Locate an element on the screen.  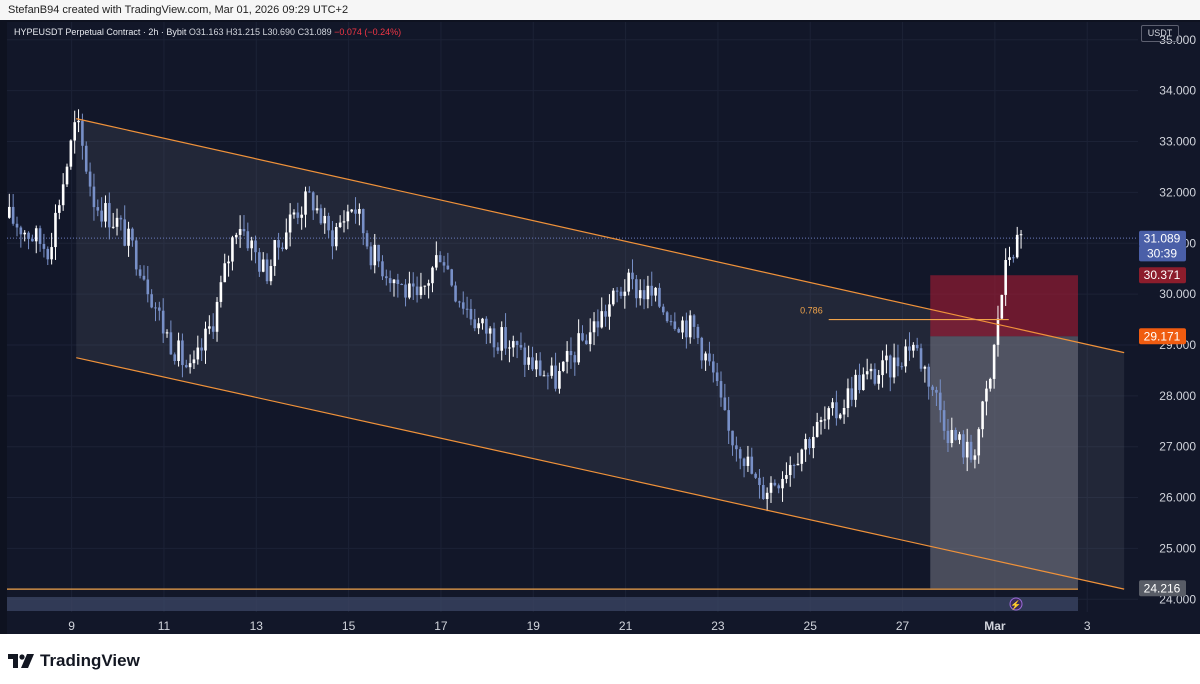
tradingview-brand: TradingView is located at coordinates (74, 661).